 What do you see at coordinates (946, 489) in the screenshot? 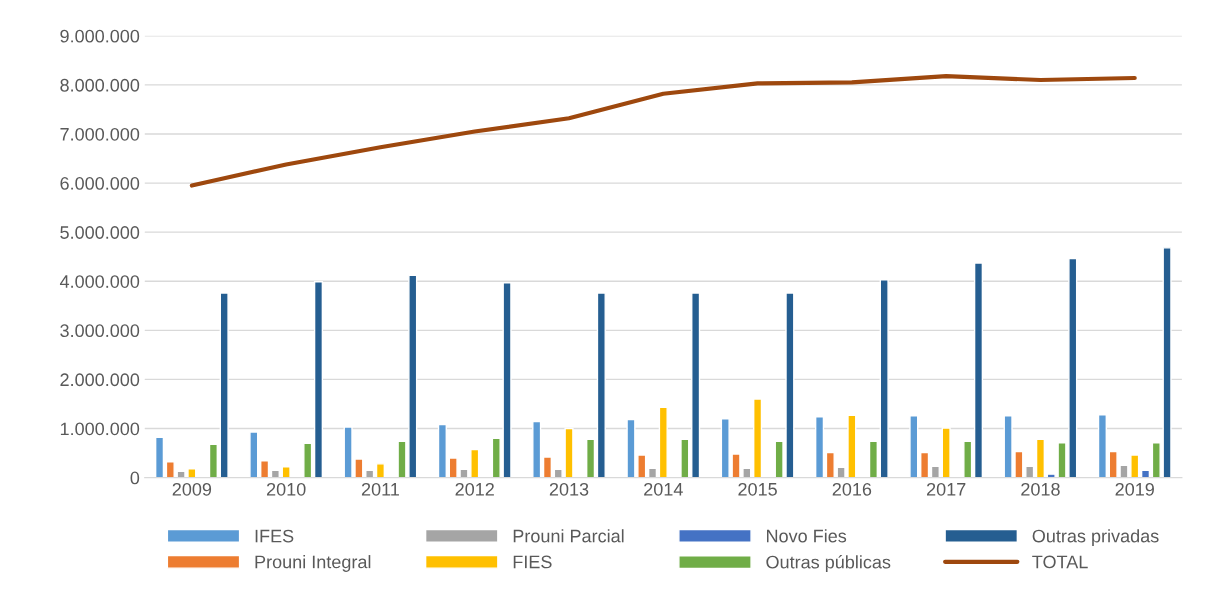
I see `x-tick-label: 2017` at bounding box center [946, 489].